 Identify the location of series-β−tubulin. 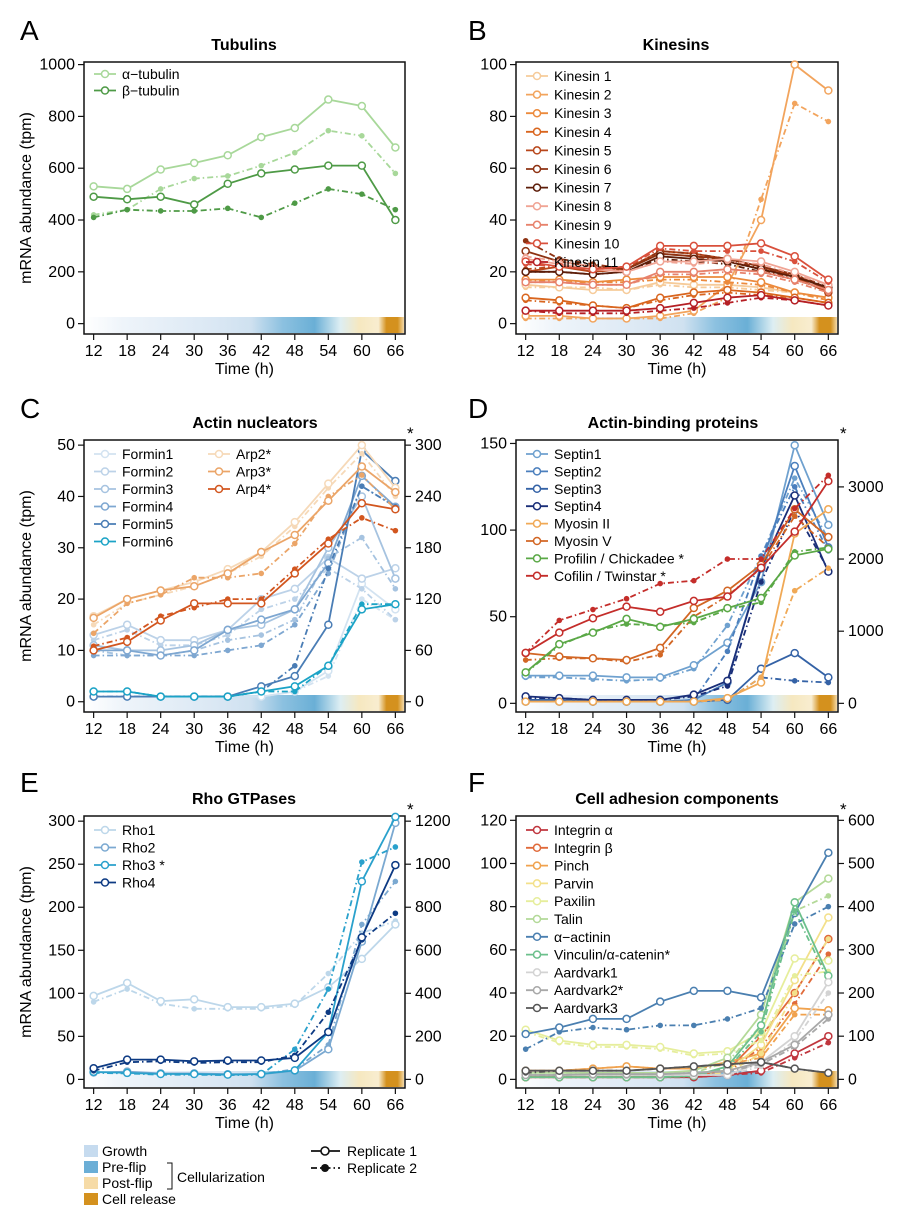
(244, 193).